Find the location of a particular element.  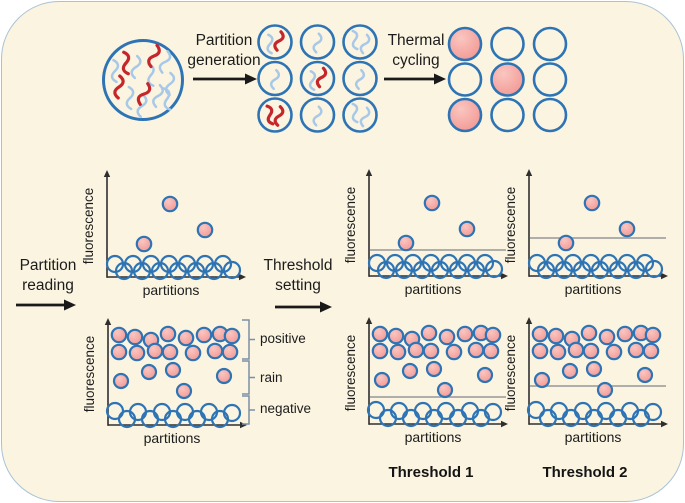

partition-generation-label: Partition generation is located at coordinates (224, 50).